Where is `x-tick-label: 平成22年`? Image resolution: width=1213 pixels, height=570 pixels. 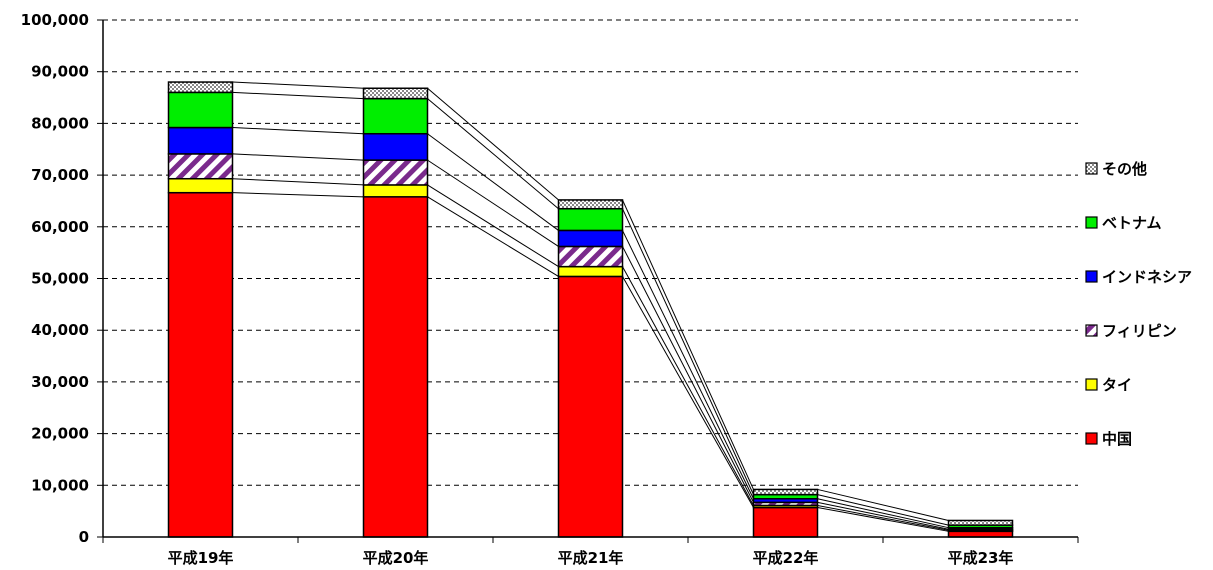
x-tick-label: 平成22年 is located at coordinates (786, 558).